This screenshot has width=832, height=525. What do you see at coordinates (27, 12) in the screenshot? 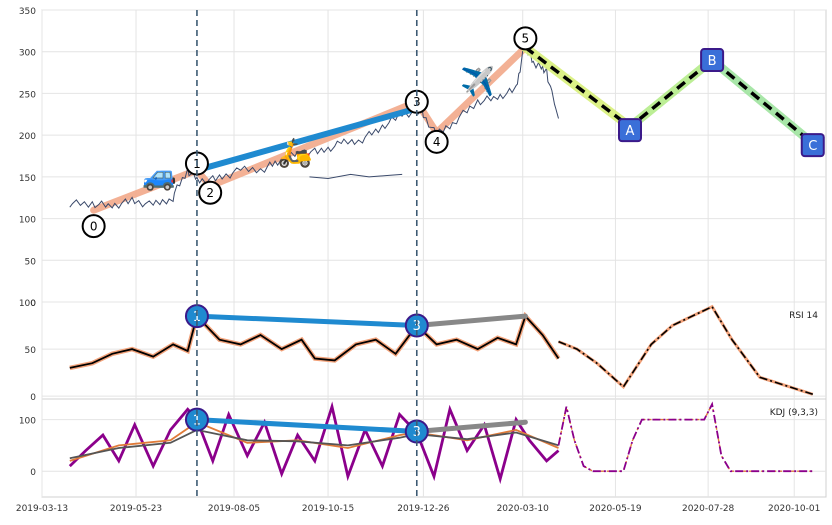
I see `price-ytick-label: 350` at bounding box center [27, 12].